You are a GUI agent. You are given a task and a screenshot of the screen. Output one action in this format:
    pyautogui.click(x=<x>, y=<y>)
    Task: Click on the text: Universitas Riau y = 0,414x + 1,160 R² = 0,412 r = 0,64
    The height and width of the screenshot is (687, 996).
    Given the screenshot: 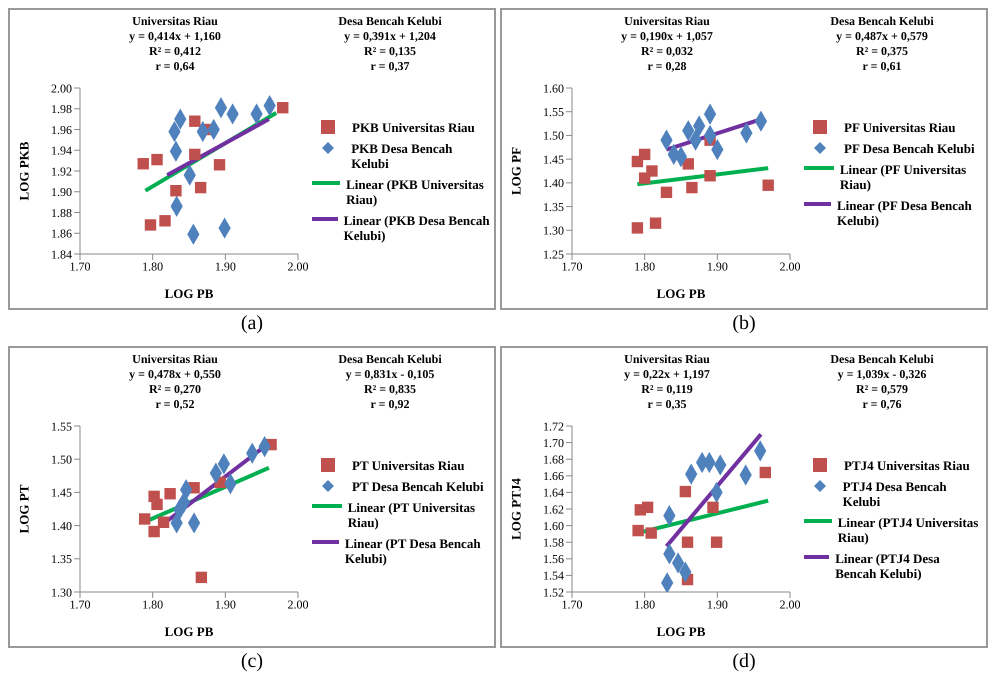 What is the action you would take?
    pyautogui.click(x=175, y=44)
    